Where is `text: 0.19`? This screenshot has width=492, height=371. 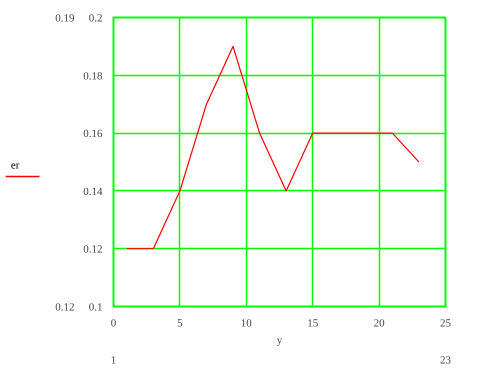
text: 0.19 is located at coordinates (65, 18).